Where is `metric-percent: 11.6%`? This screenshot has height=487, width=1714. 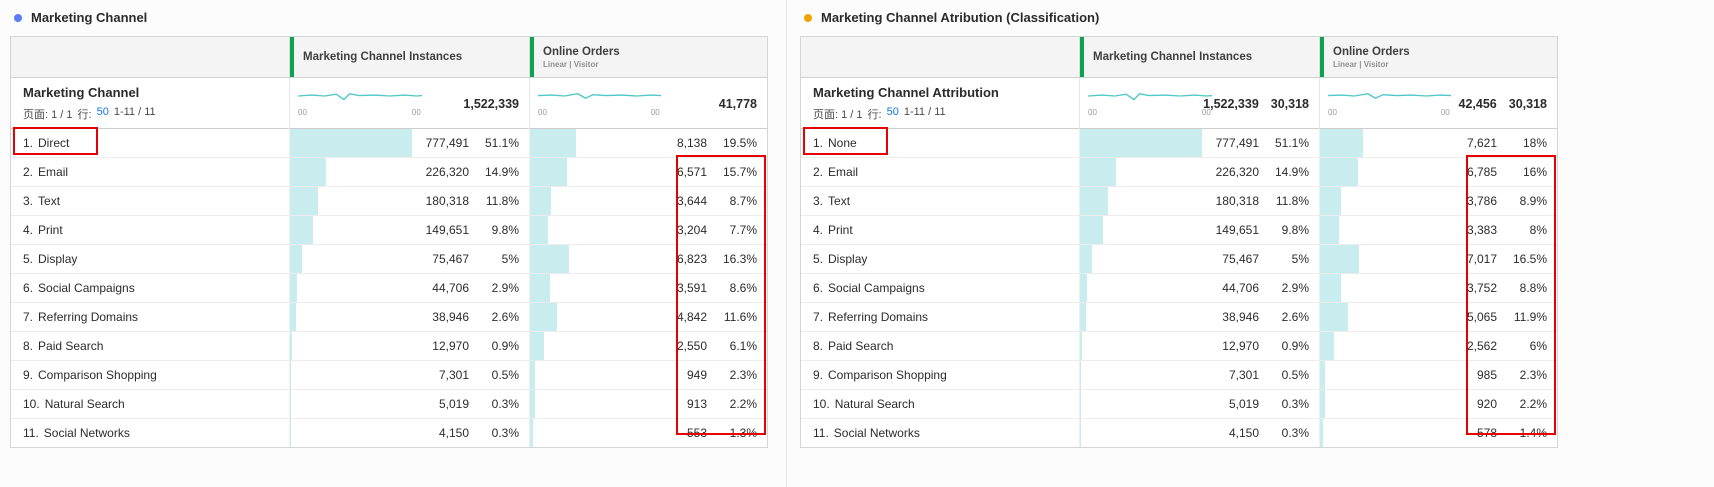 metric-percent: 11.6% is located at coordinates (740, 317).